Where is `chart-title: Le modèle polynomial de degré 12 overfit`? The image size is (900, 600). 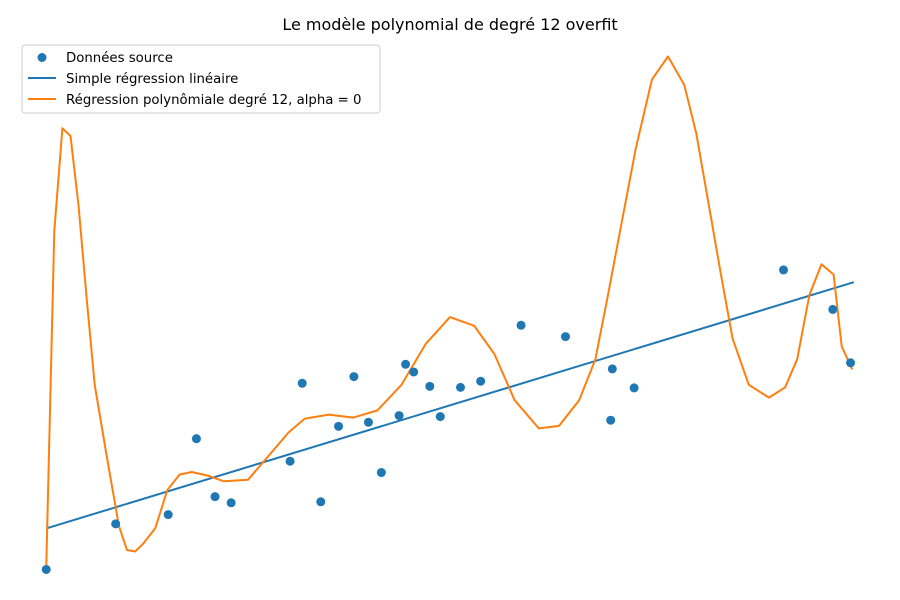
chart-title: Le modèle polynomial de degré 12 overfit is located at coordinates (449, 24).